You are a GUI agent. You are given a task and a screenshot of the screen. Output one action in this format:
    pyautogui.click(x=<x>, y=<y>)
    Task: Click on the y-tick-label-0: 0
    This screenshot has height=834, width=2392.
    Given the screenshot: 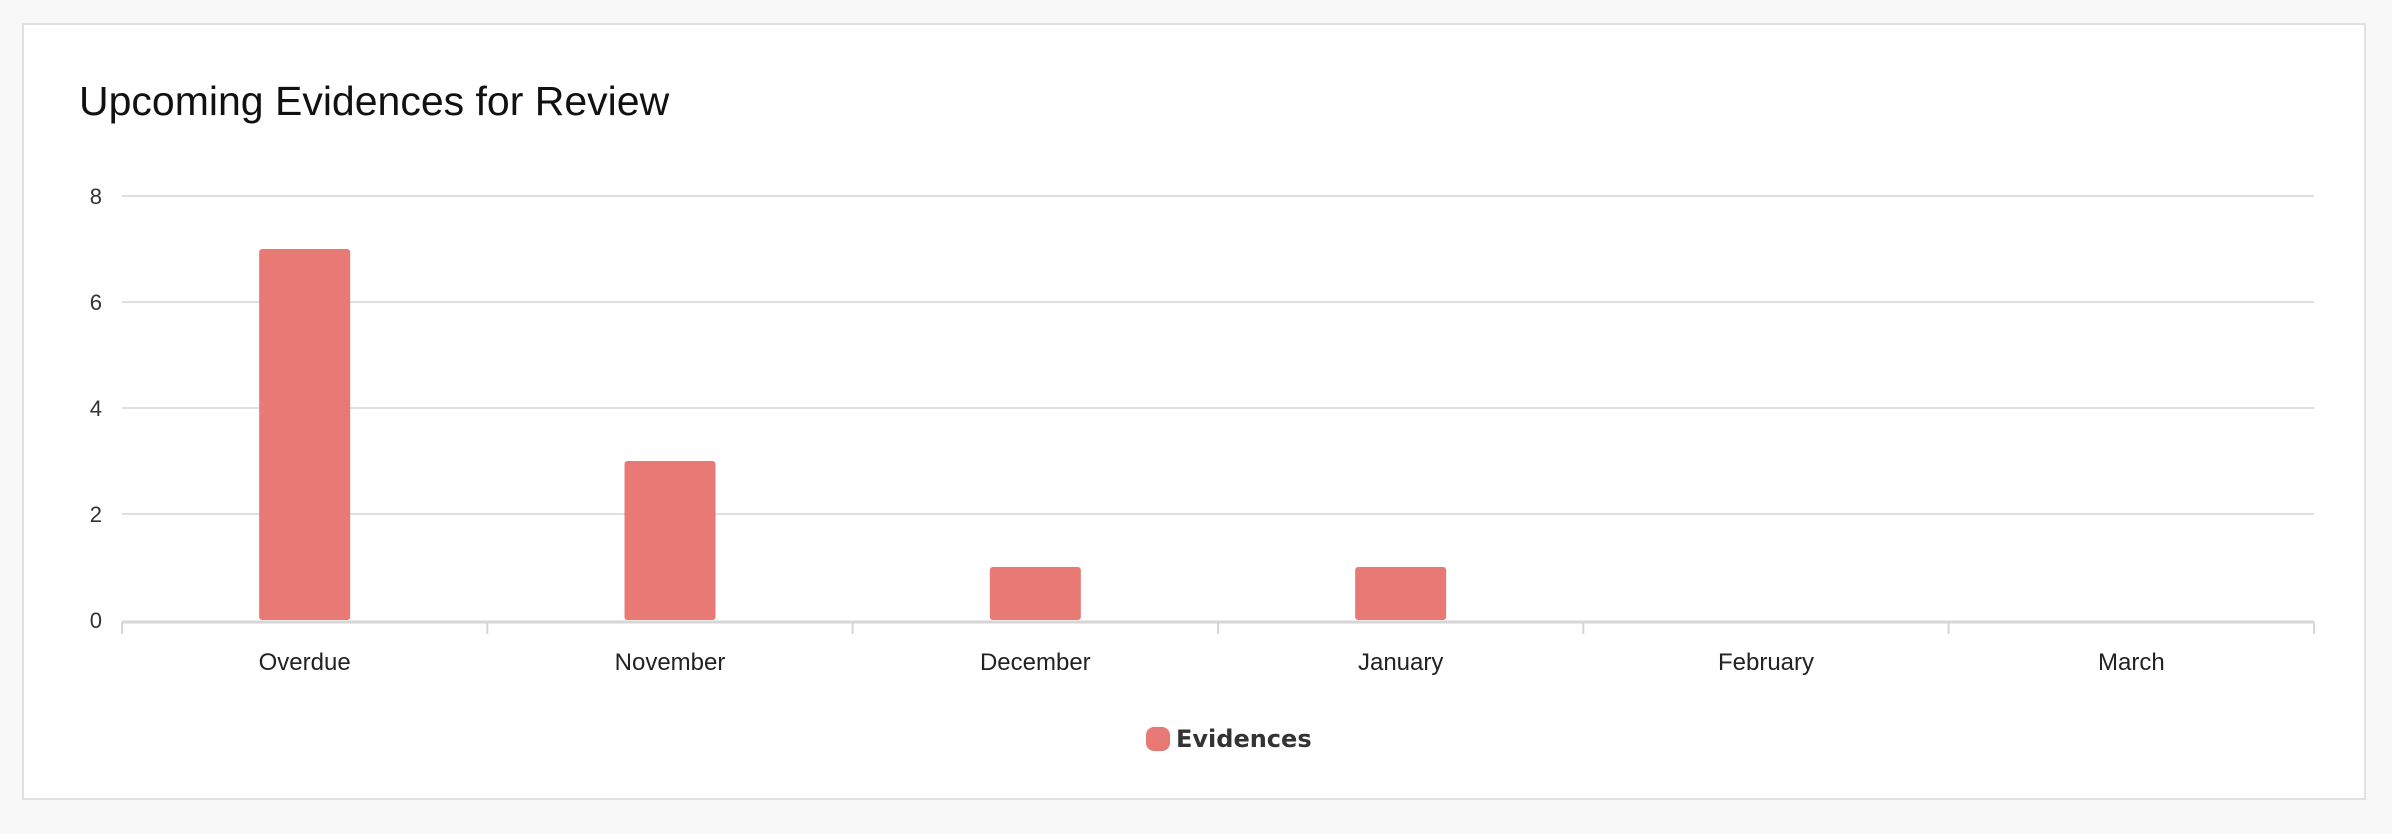 What is the action you would take?
    pyautogui.click(x=96, y=620)
    